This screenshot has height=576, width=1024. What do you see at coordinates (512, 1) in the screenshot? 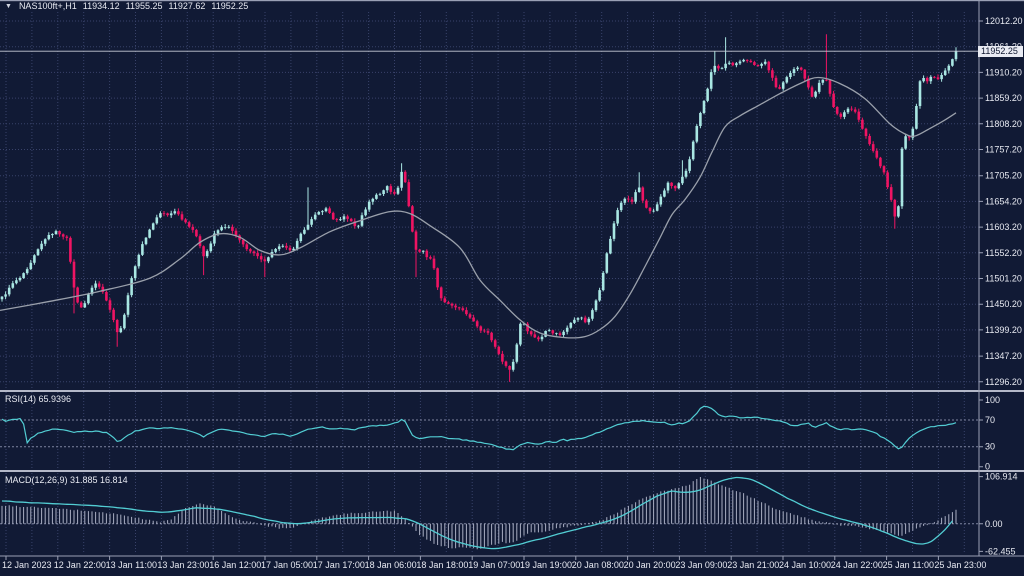
I see `top-border` at bounding box center [512, 1].